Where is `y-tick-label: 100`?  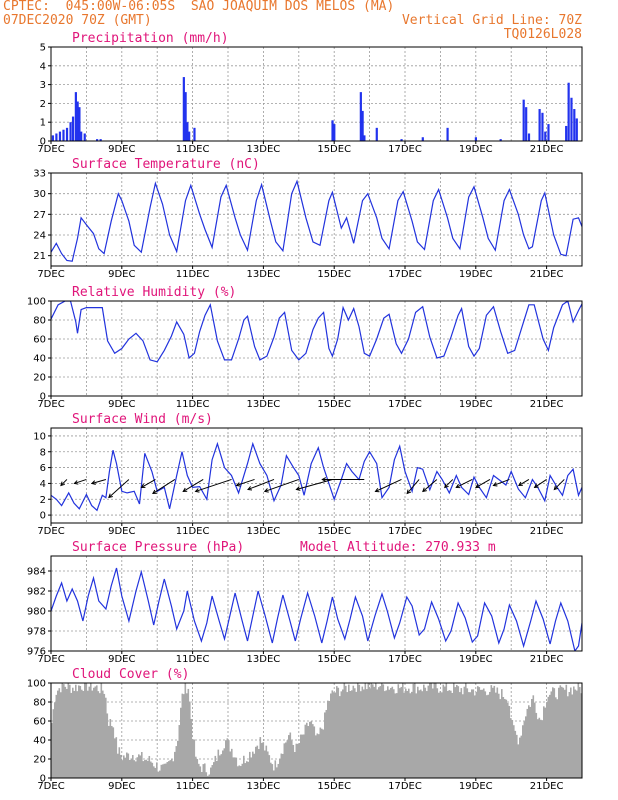
y-tick-label: 100 is located at coordinates (36, 684).